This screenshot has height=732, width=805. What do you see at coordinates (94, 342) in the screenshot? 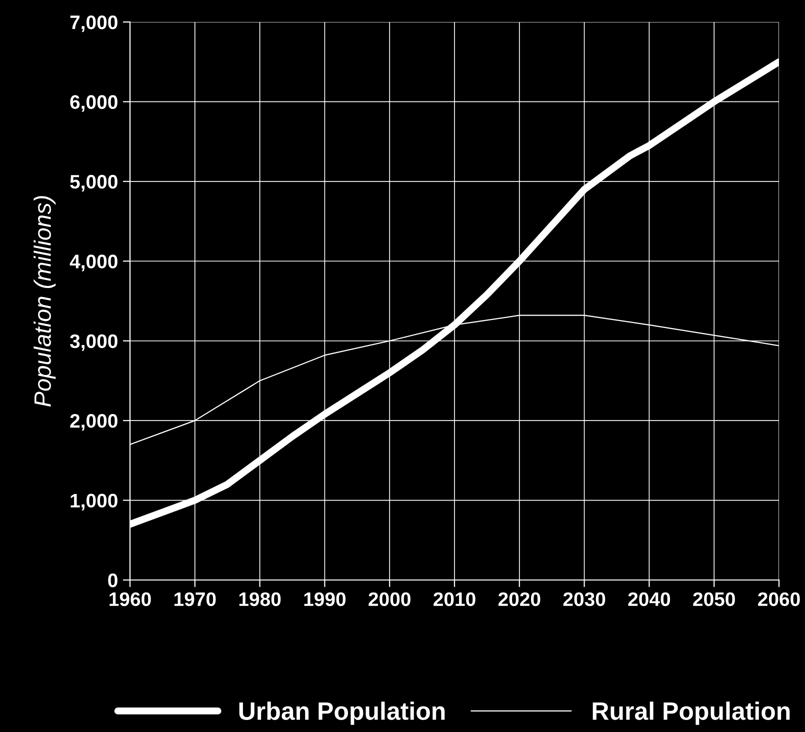
I see `y-tick-label: 3,000` at bounding box center [94, 342].